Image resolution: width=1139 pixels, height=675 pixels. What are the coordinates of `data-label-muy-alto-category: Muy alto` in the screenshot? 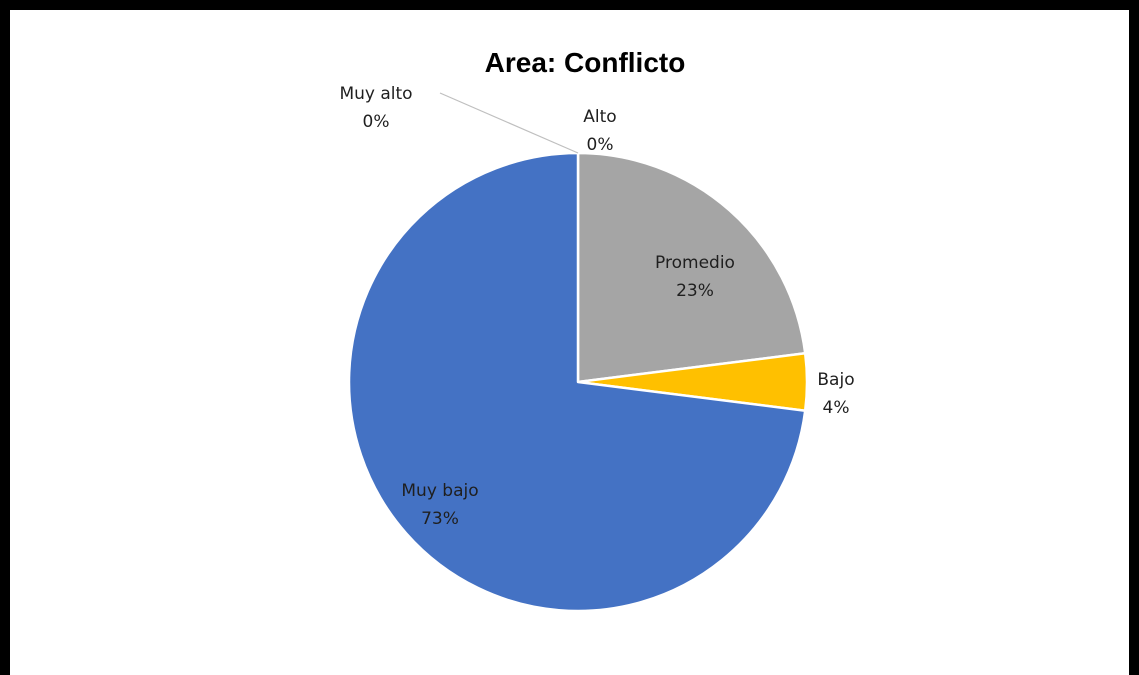 It's located at (375, 94).